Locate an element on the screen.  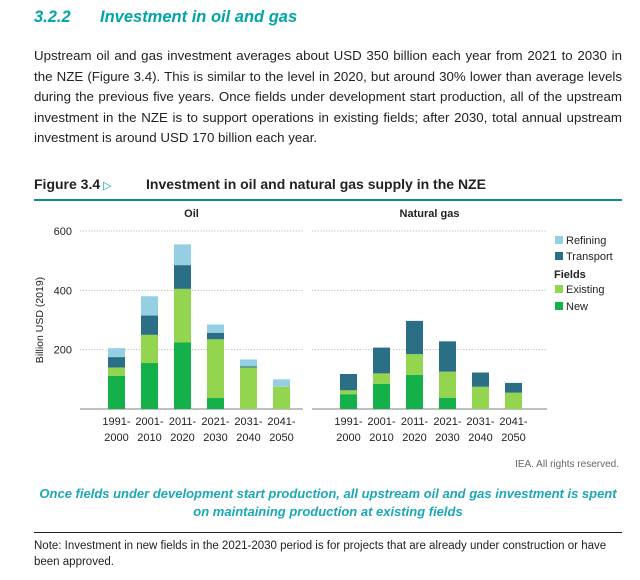
legend-label: Existing is located at coordinates (585, 290).